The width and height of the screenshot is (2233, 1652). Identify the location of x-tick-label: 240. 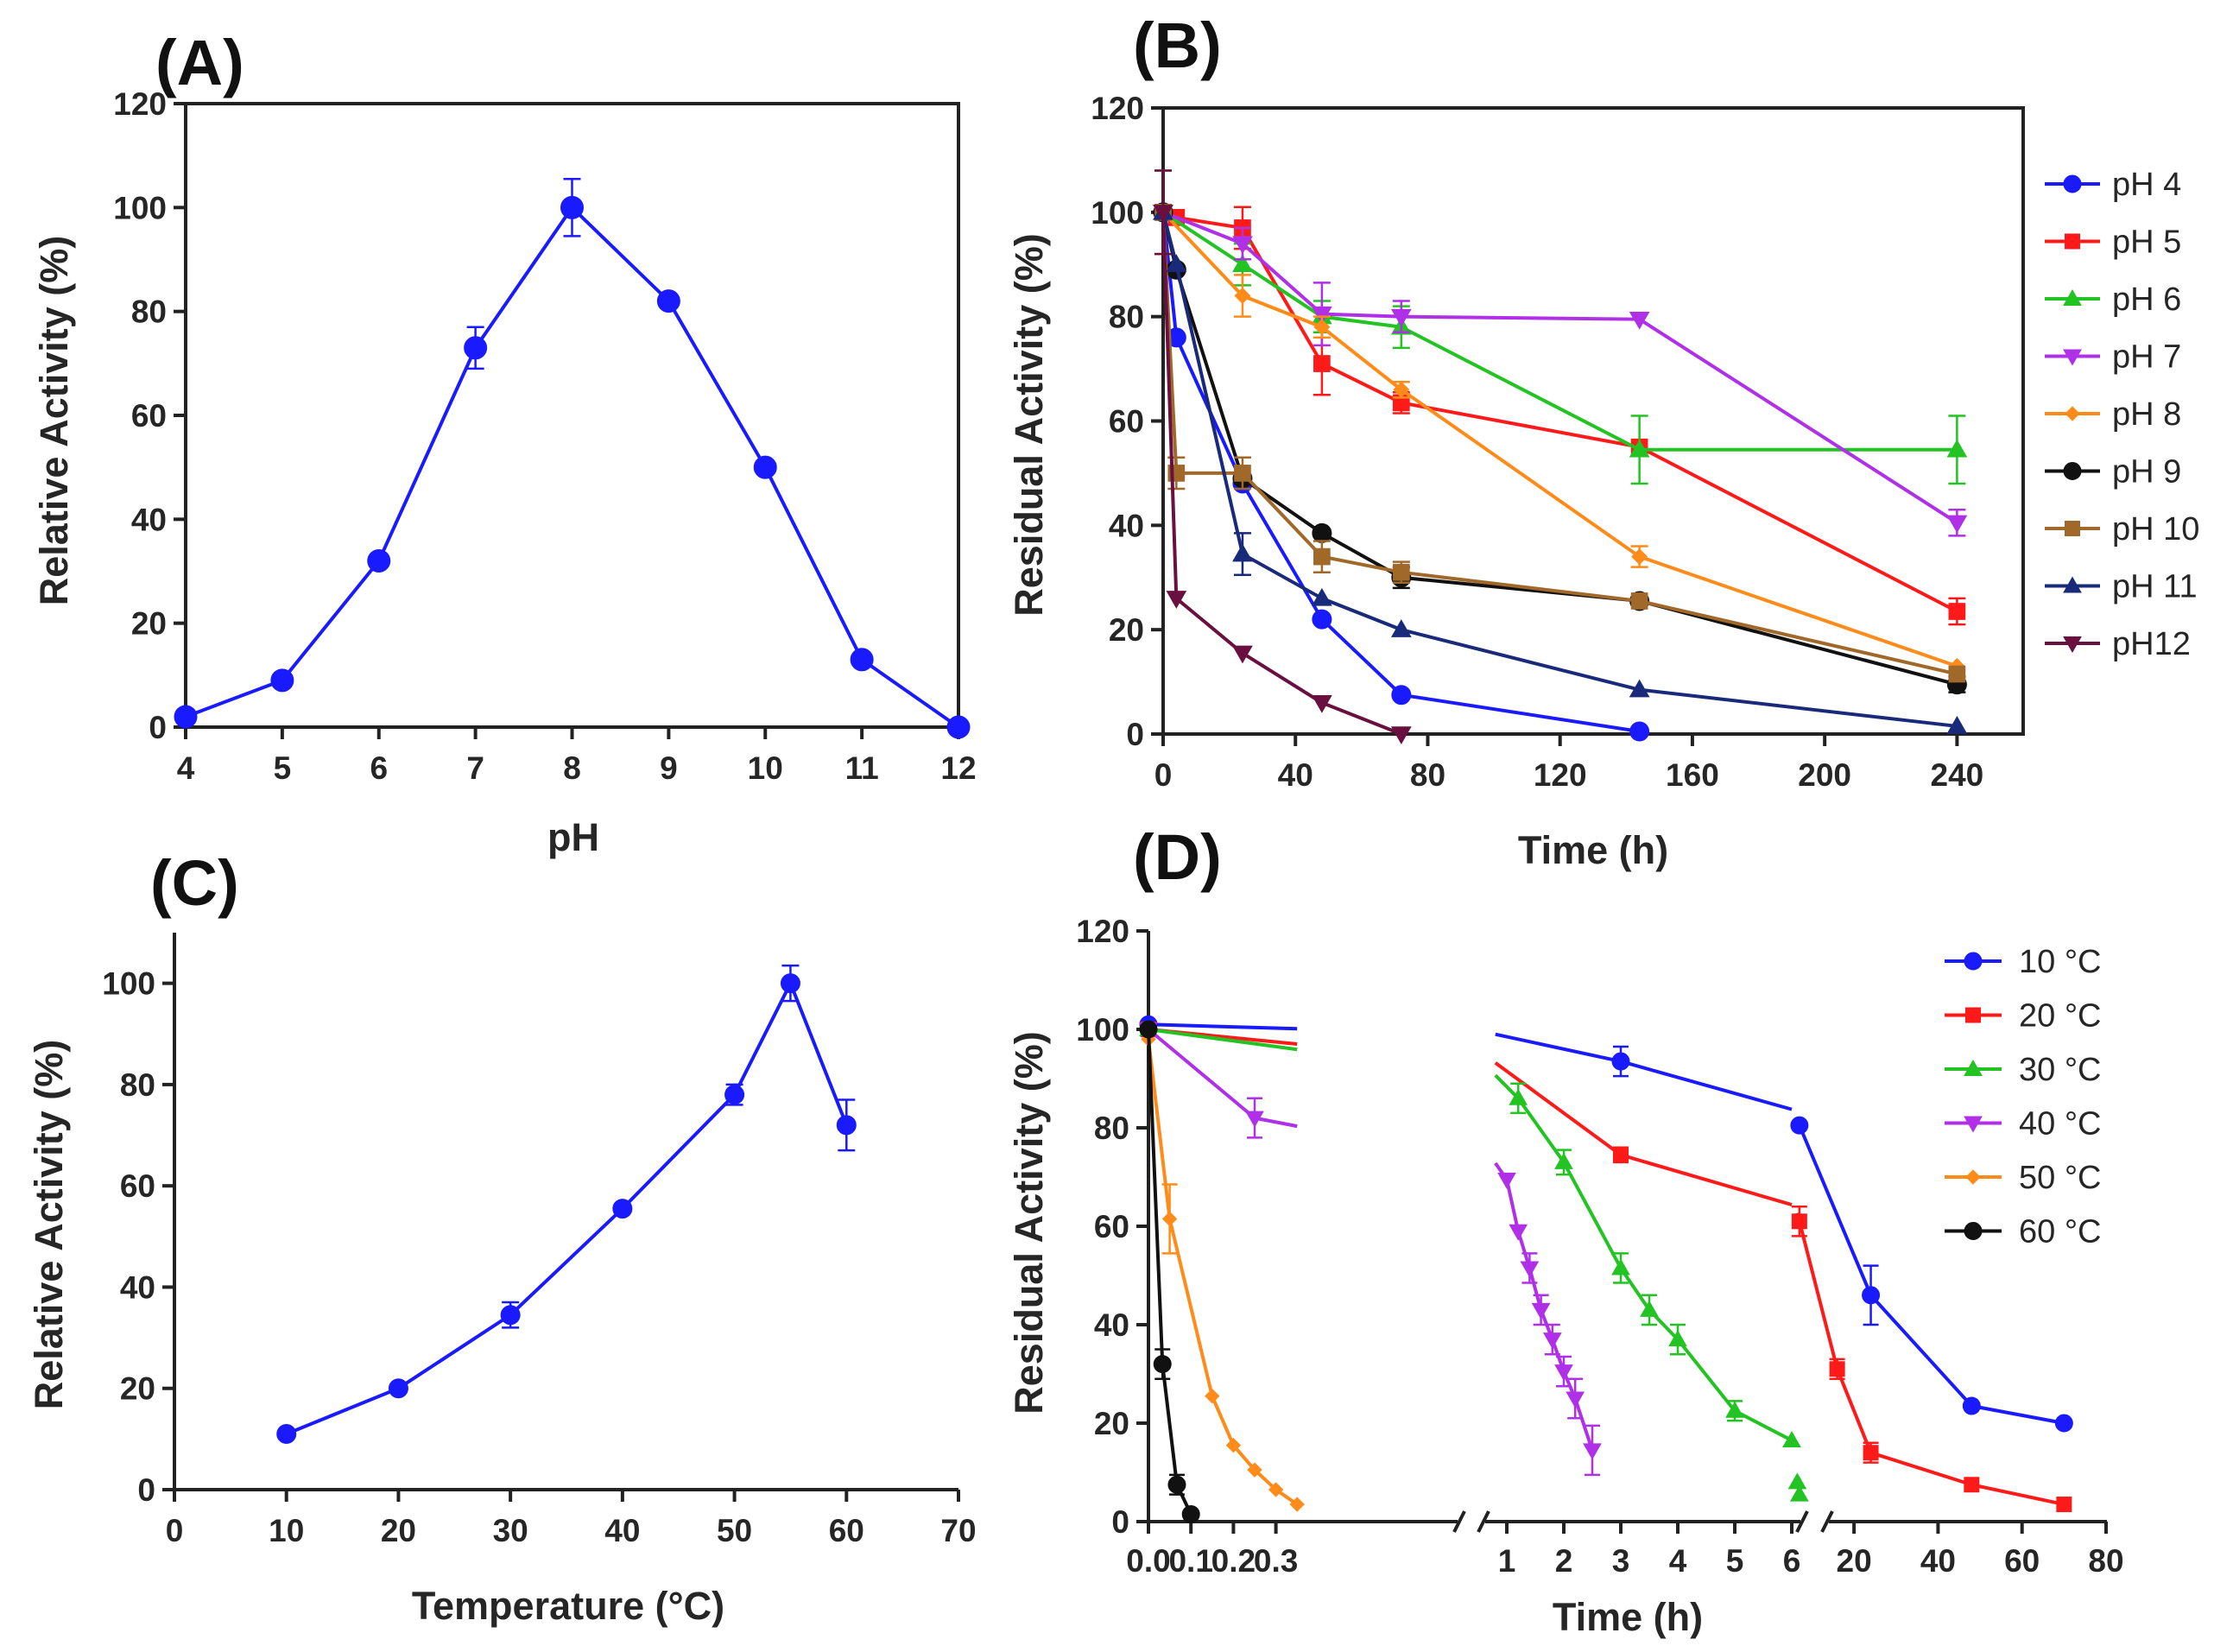
(1958, 775).